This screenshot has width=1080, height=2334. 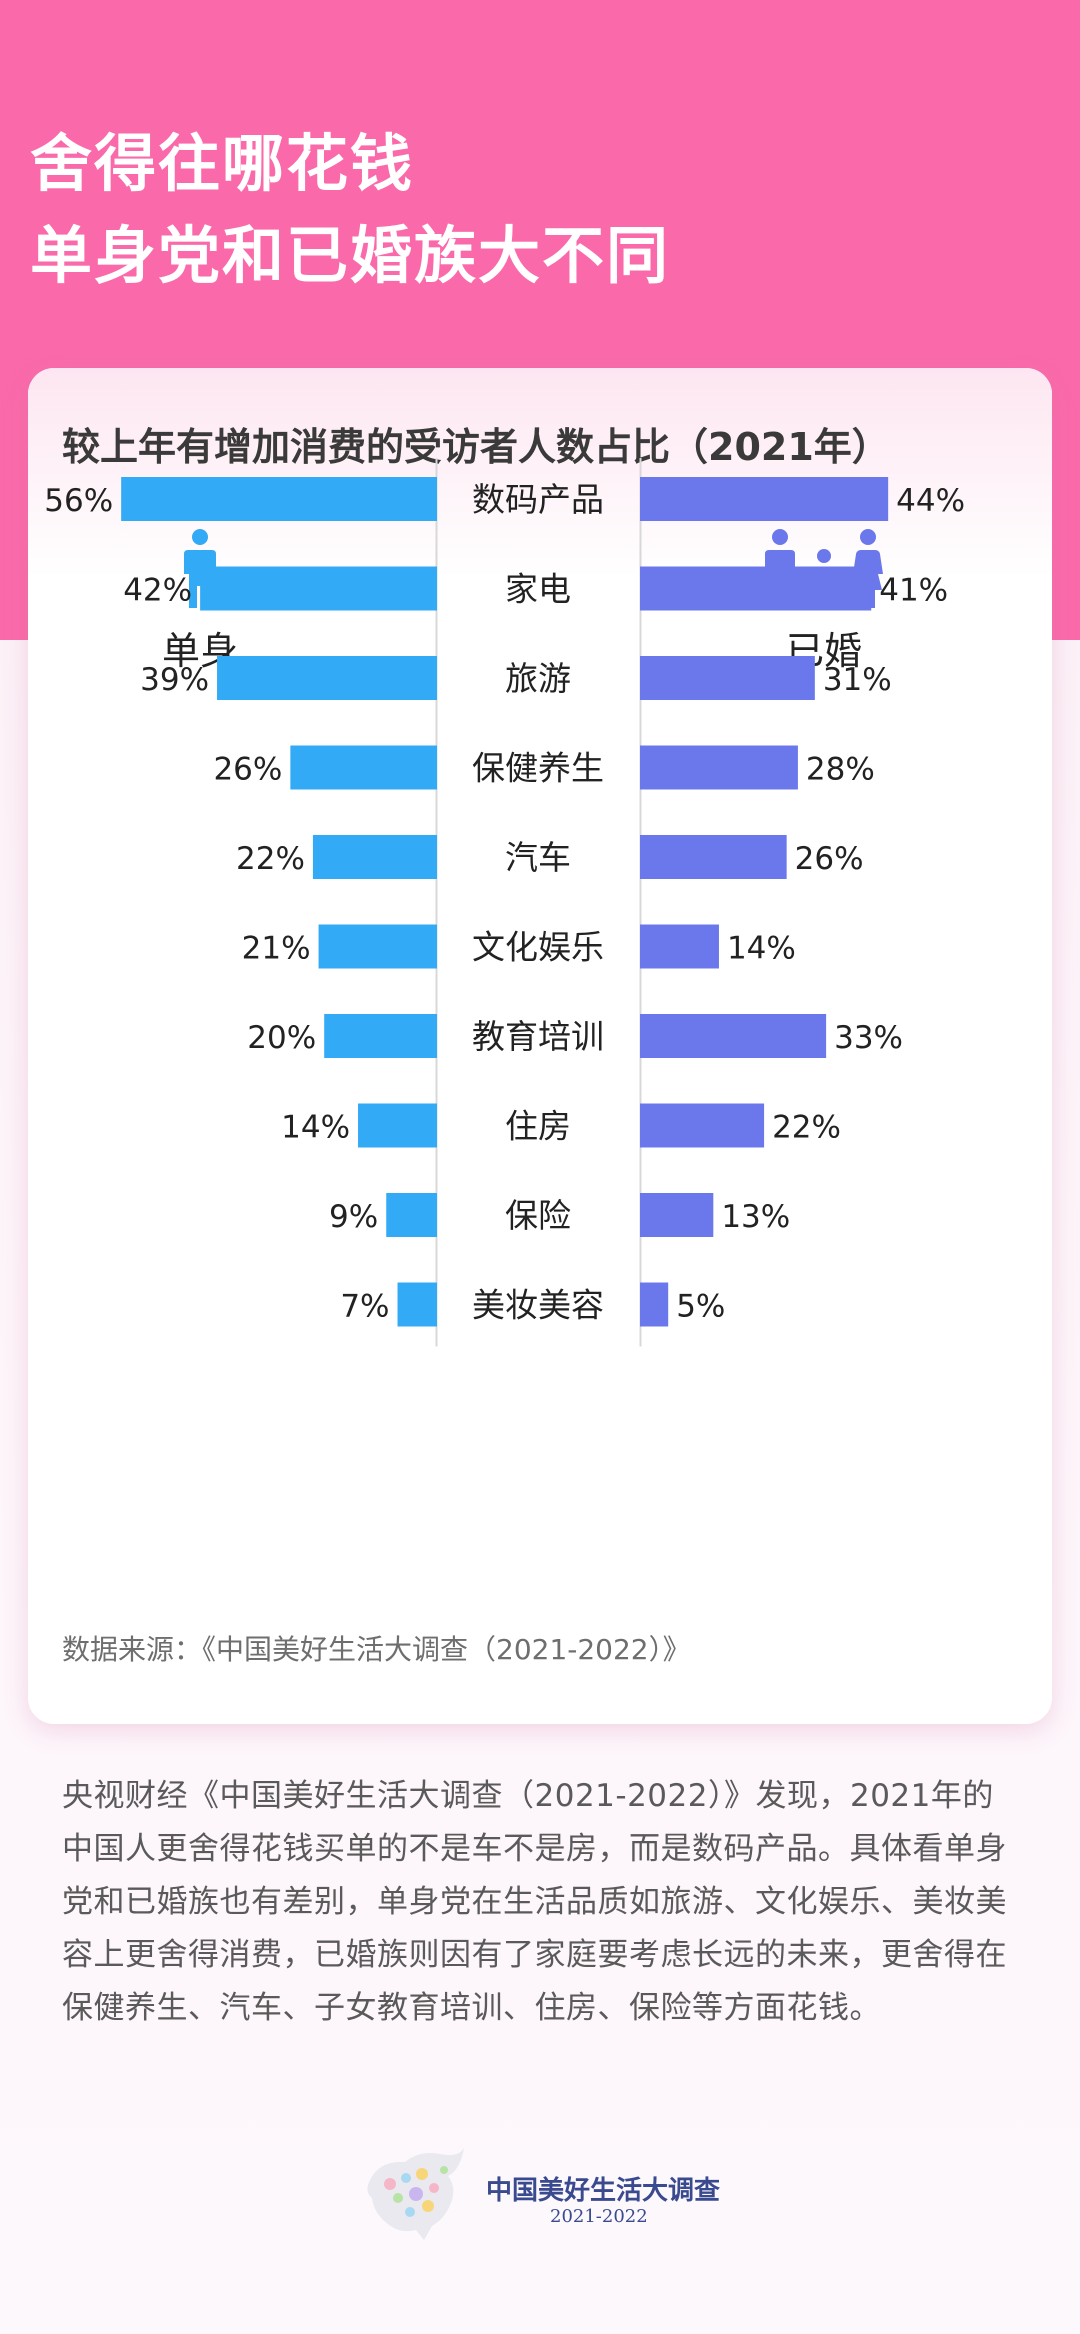 I want to click on value-label-married-9: 5%, so click(x=700, y=1307).